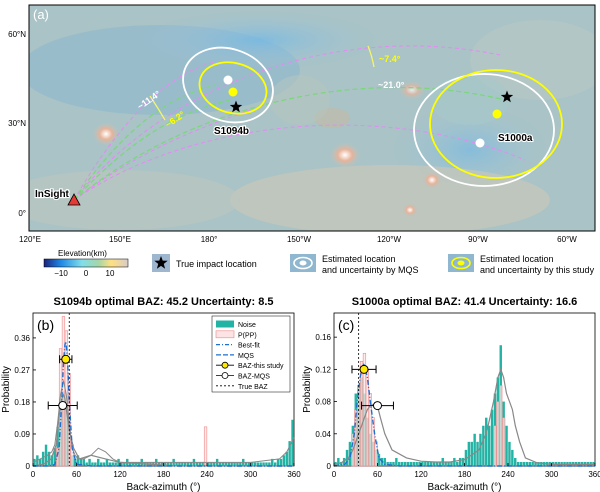 The image size is (600, 492). I want to click on y-tick-label: 0, so click(329, 466).